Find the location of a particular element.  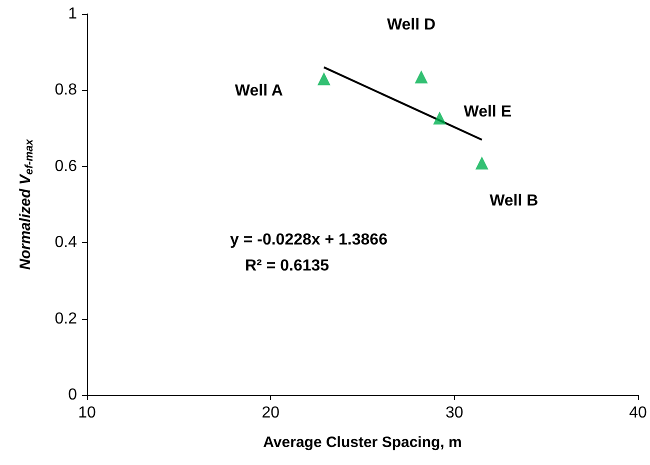

annotation: Well A is located at coordinates (259, 91).